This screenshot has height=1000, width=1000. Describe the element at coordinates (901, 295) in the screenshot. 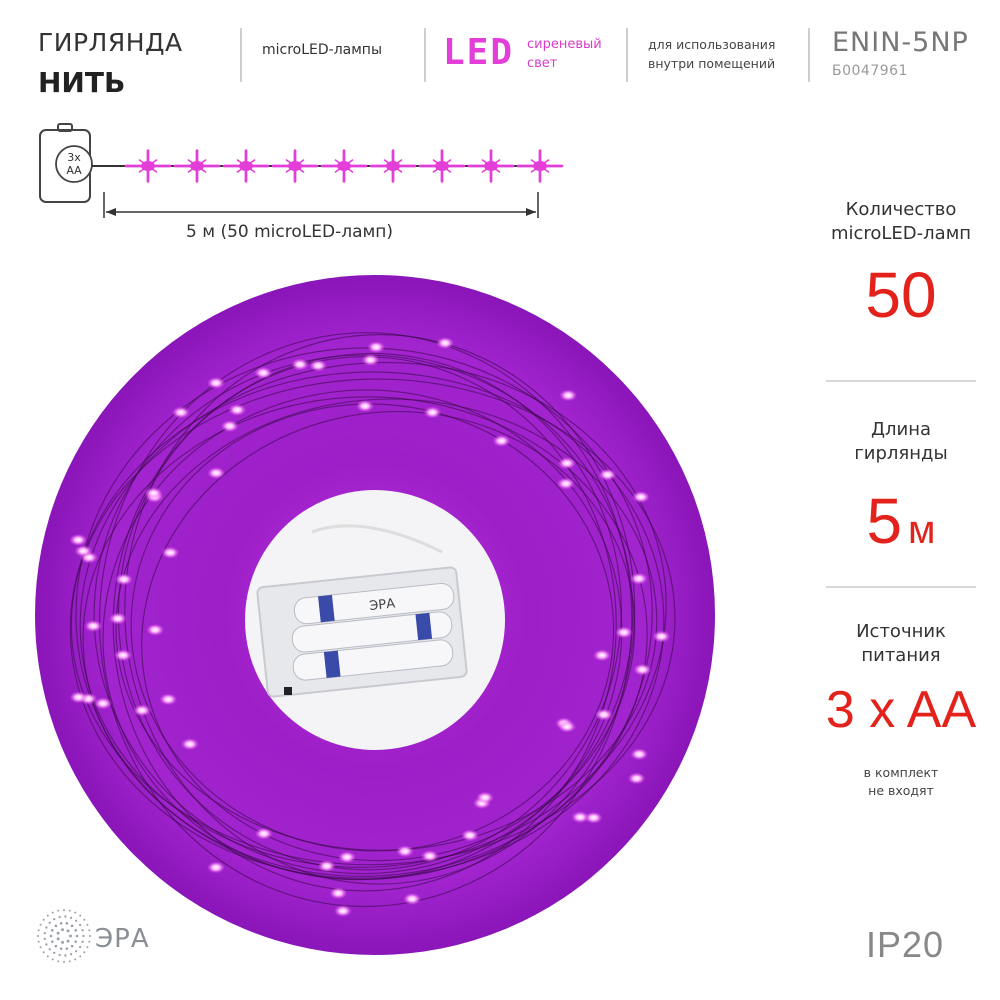

I see `spec-value-led-count: 50` at that location.